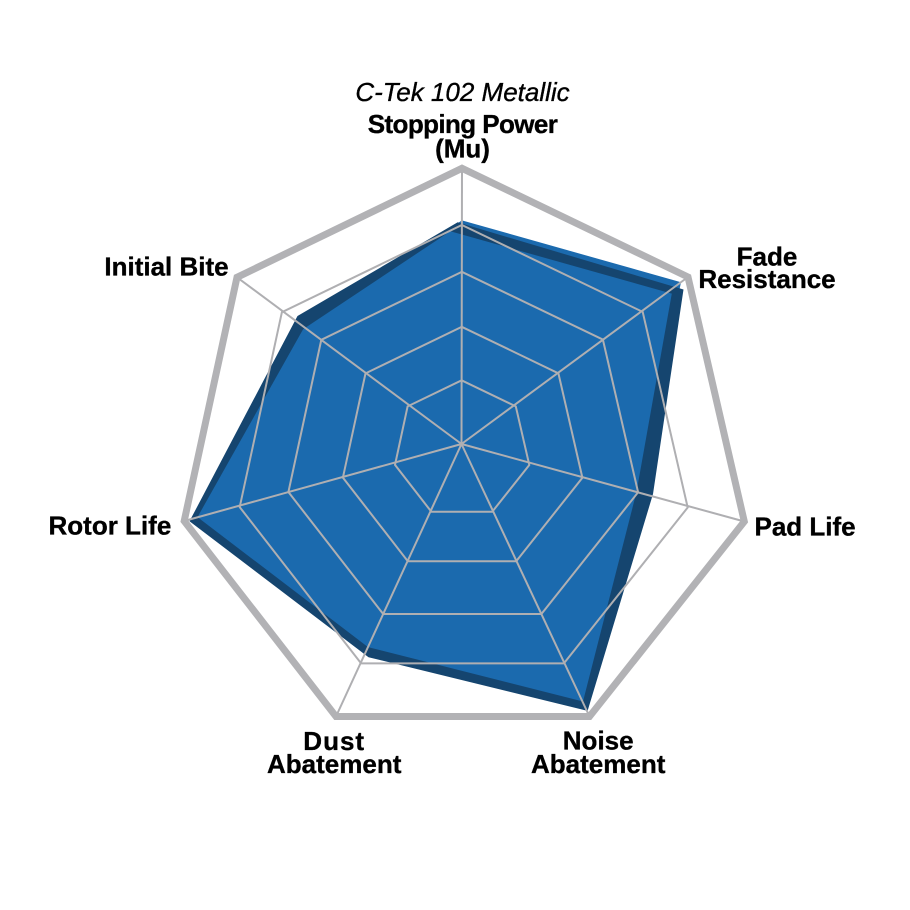  What do you see at coordinates (766, 279) in the screenshot?
I see `svg-text: Resistance` at bounding box center [766, 279].